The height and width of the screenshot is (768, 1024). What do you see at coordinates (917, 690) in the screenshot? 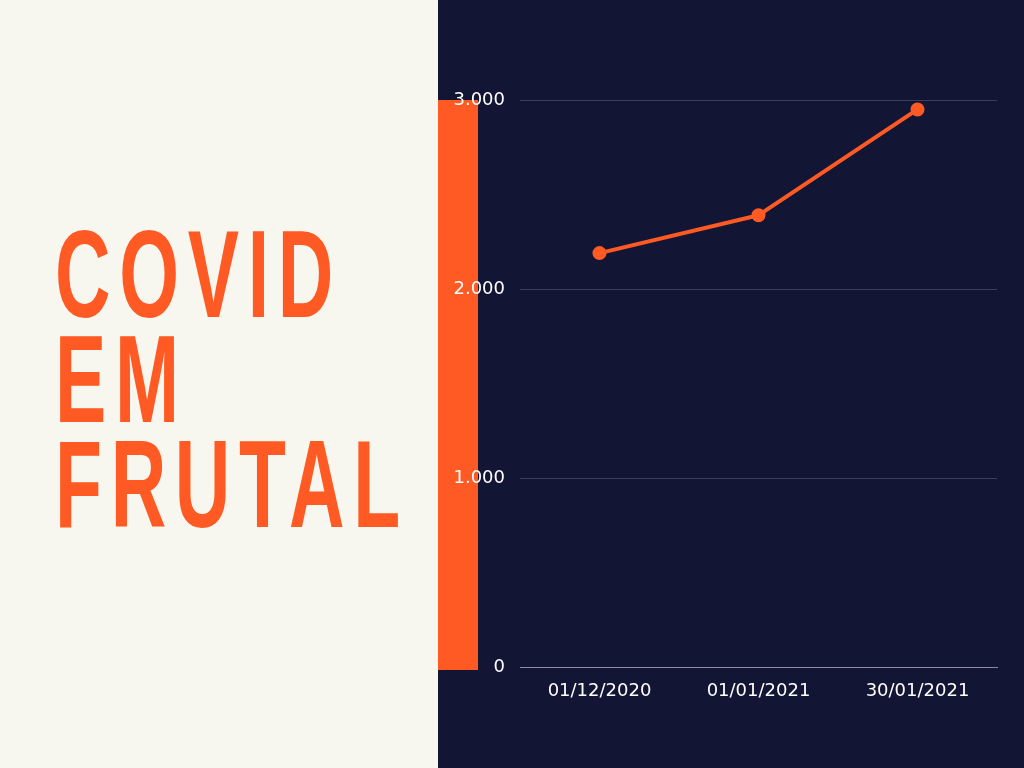
I see `x-tick-label: 30/01/2021` at bounding box center [917, 690].